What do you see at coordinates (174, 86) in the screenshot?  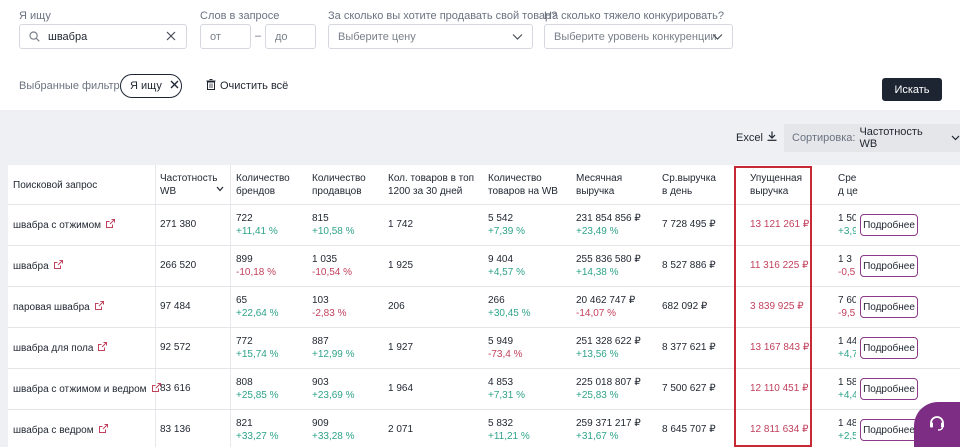 I see `close-icon` at bounding box center [174, 86].